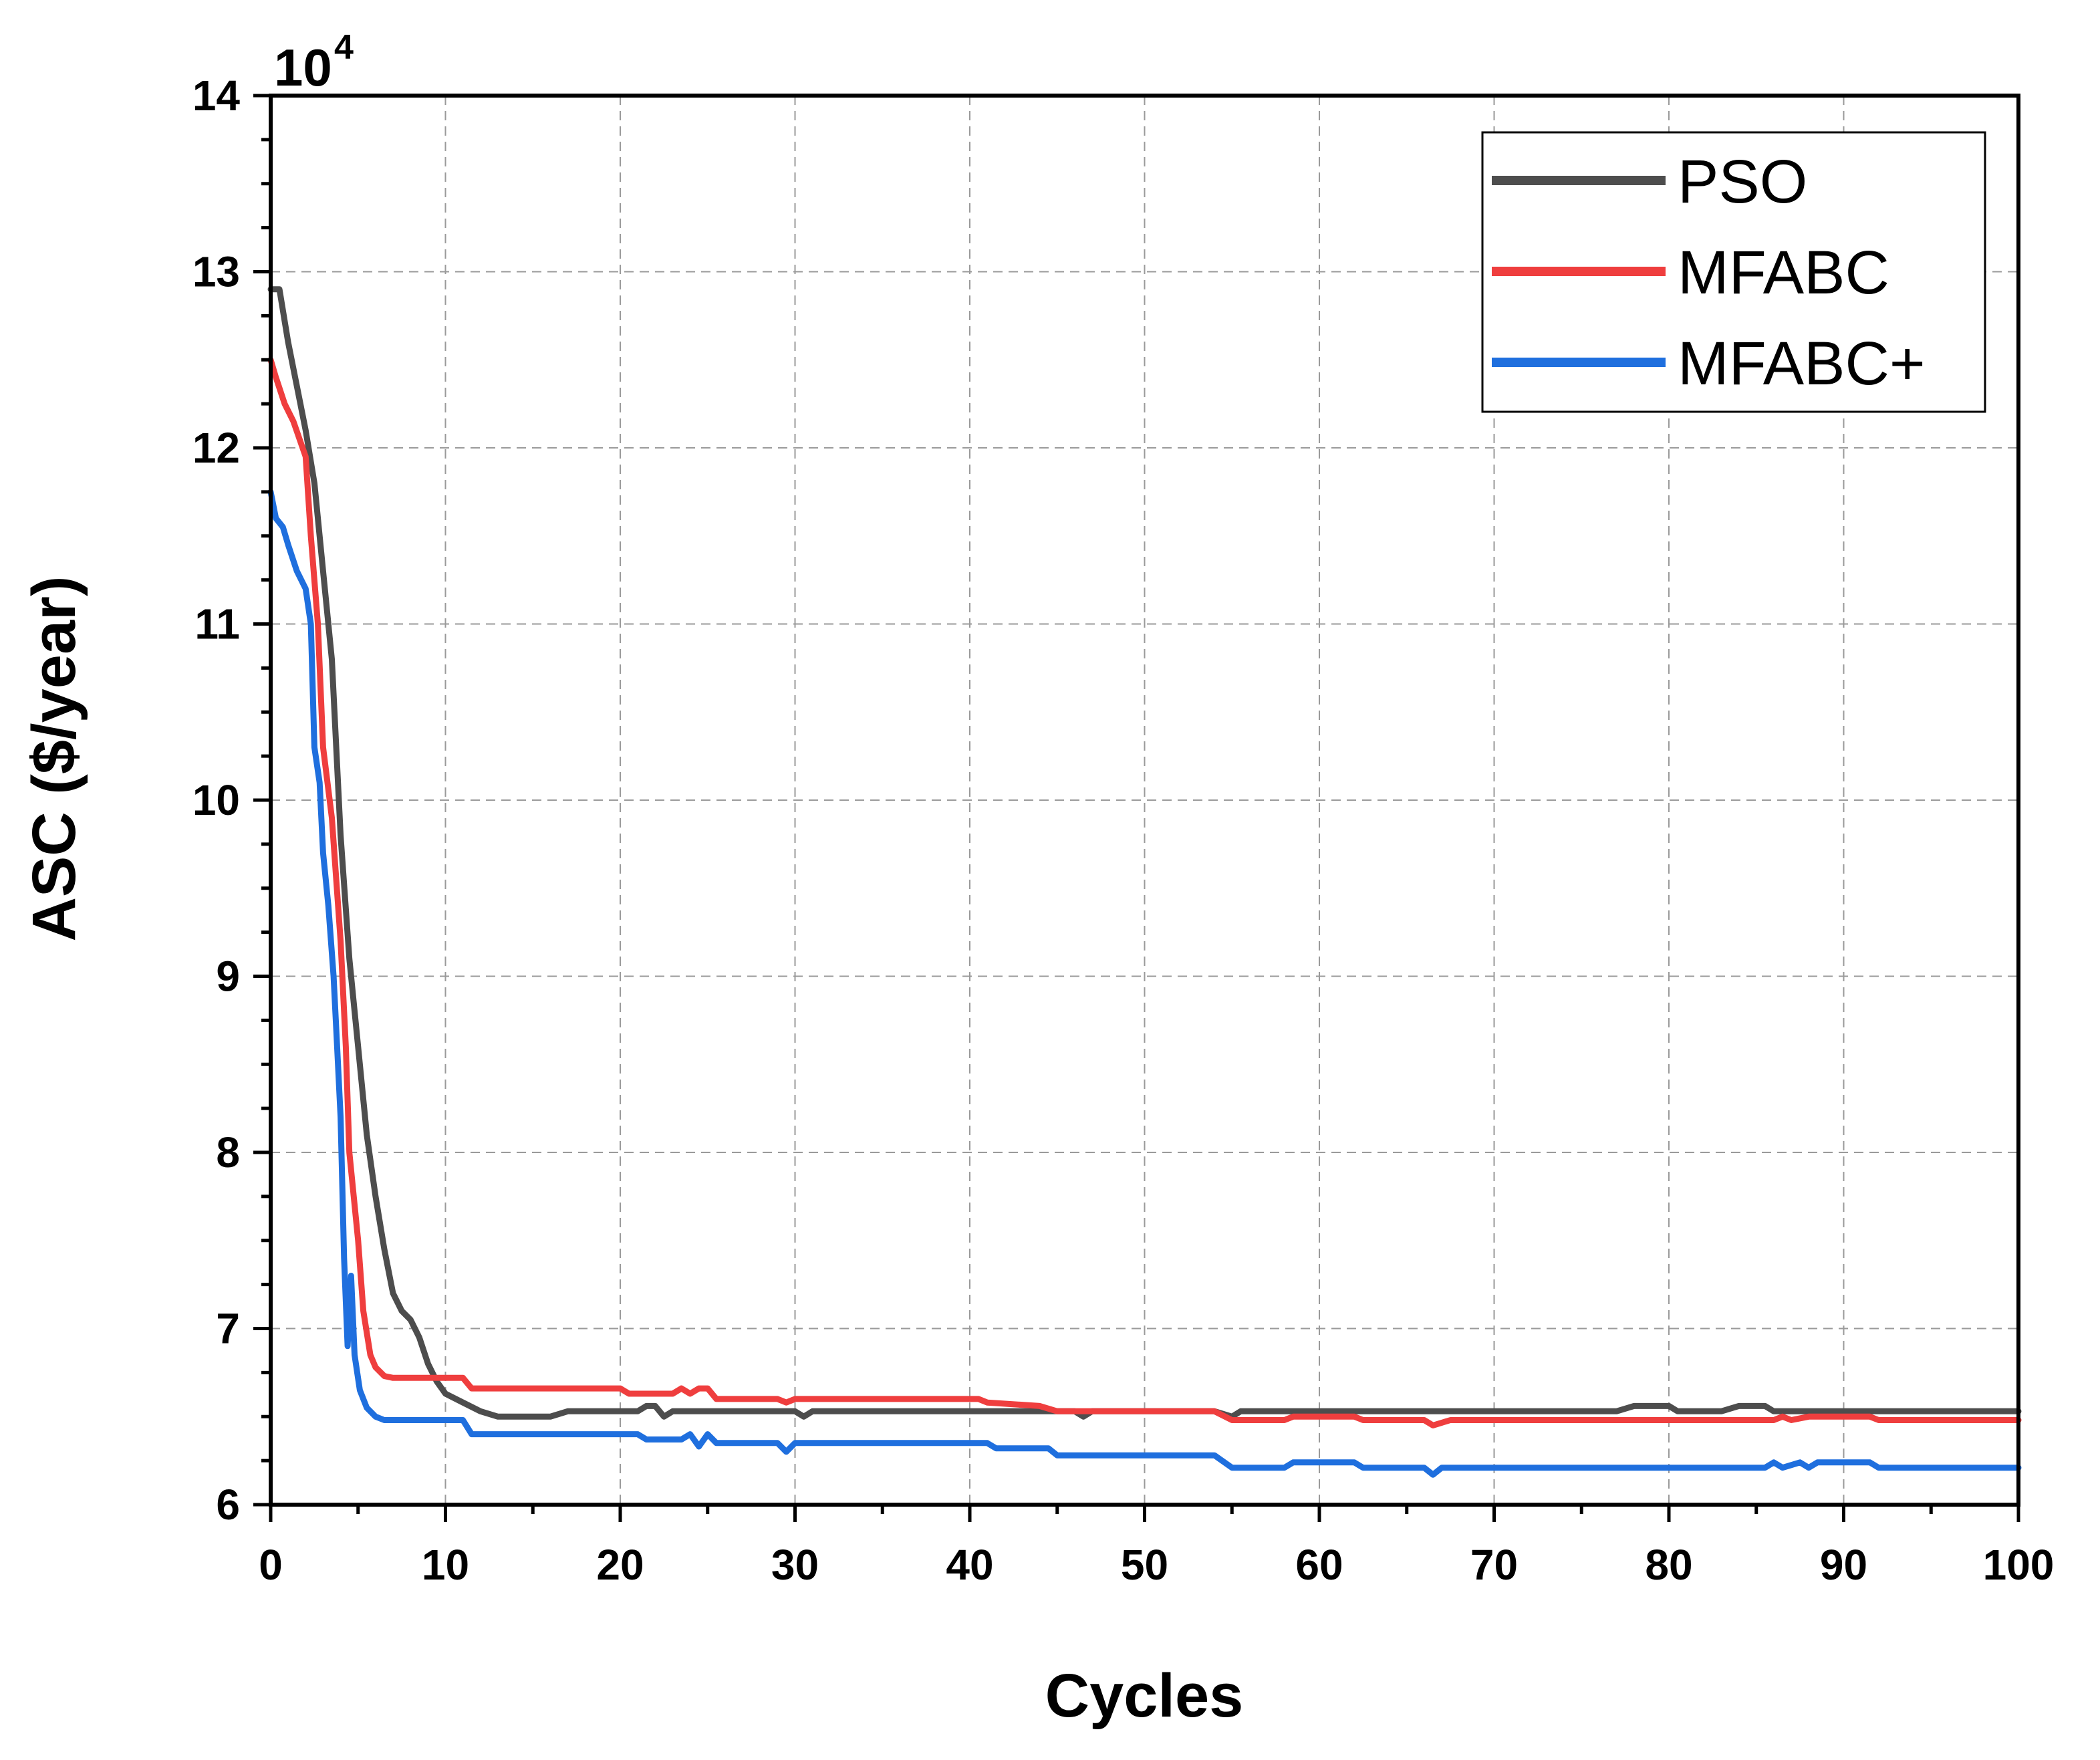 This screenshot has height=1760, width=2100. Describe the element at coordinates (216, 96) in the screenshot. I see `y-tick-label: 14` at that location.